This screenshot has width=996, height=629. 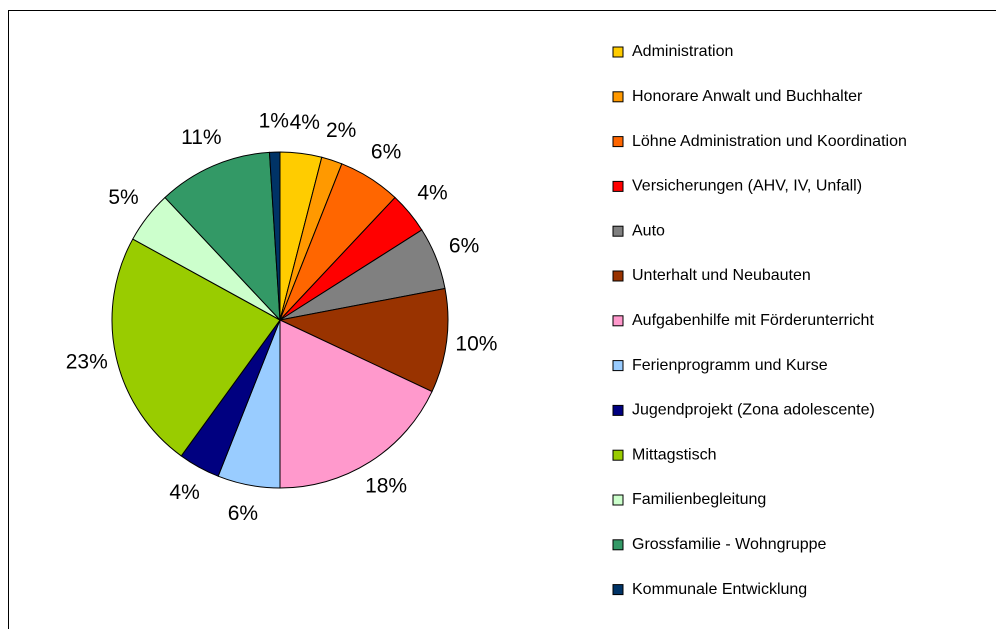 I want to click on data-label: 23%, so click(x=87, y=362).